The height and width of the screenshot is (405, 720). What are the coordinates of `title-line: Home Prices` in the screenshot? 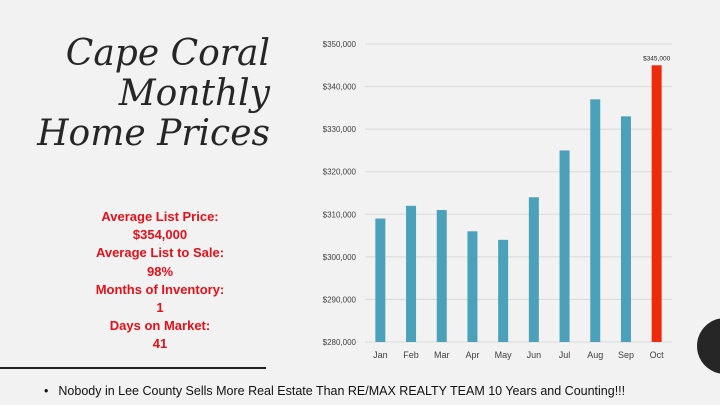 It's located at (153, 133).